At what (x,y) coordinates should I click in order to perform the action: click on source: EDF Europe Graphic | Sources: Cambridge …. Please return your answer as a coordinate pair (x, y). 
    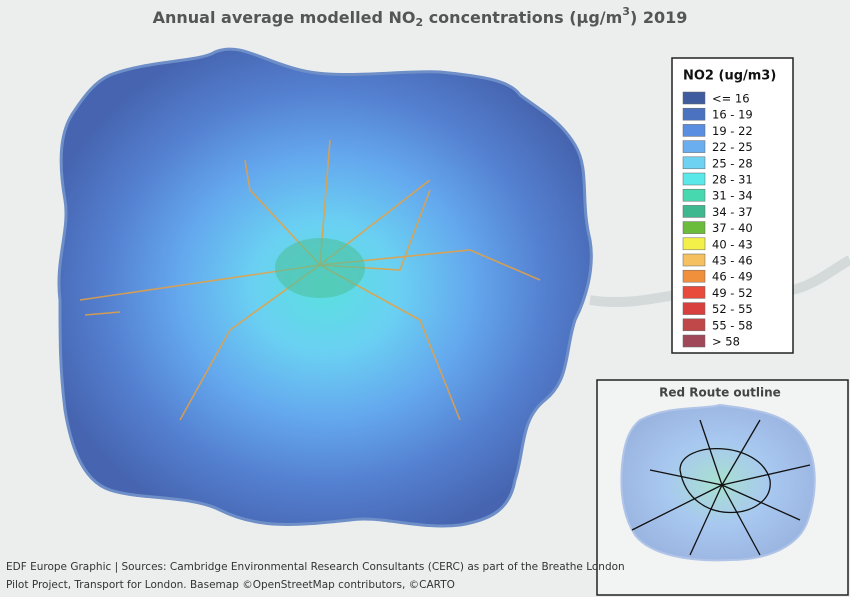
    Looking at the image, I should click on (315, 576).